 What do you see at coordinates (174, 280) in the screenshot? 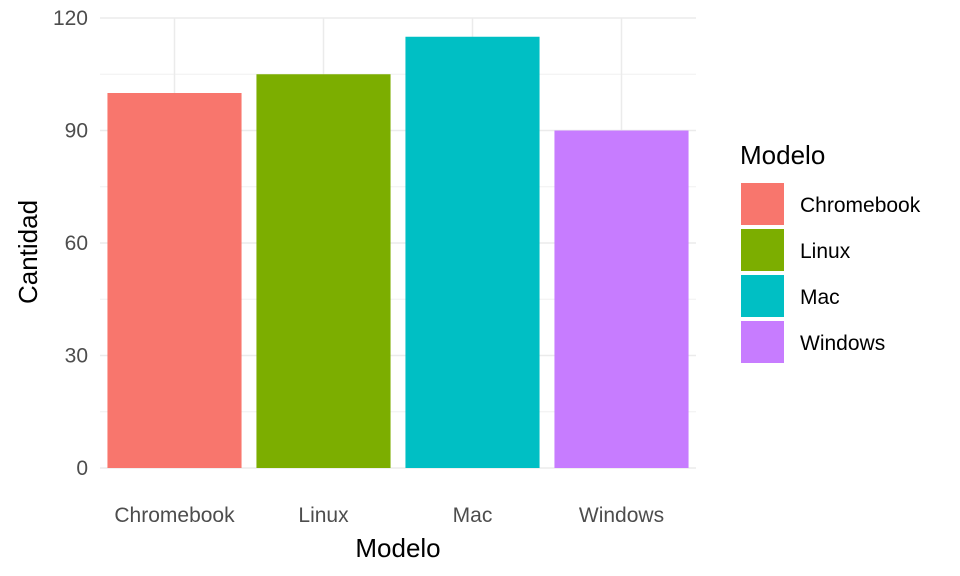
I see `bar-chromebook` at bounding box center [174, 280].